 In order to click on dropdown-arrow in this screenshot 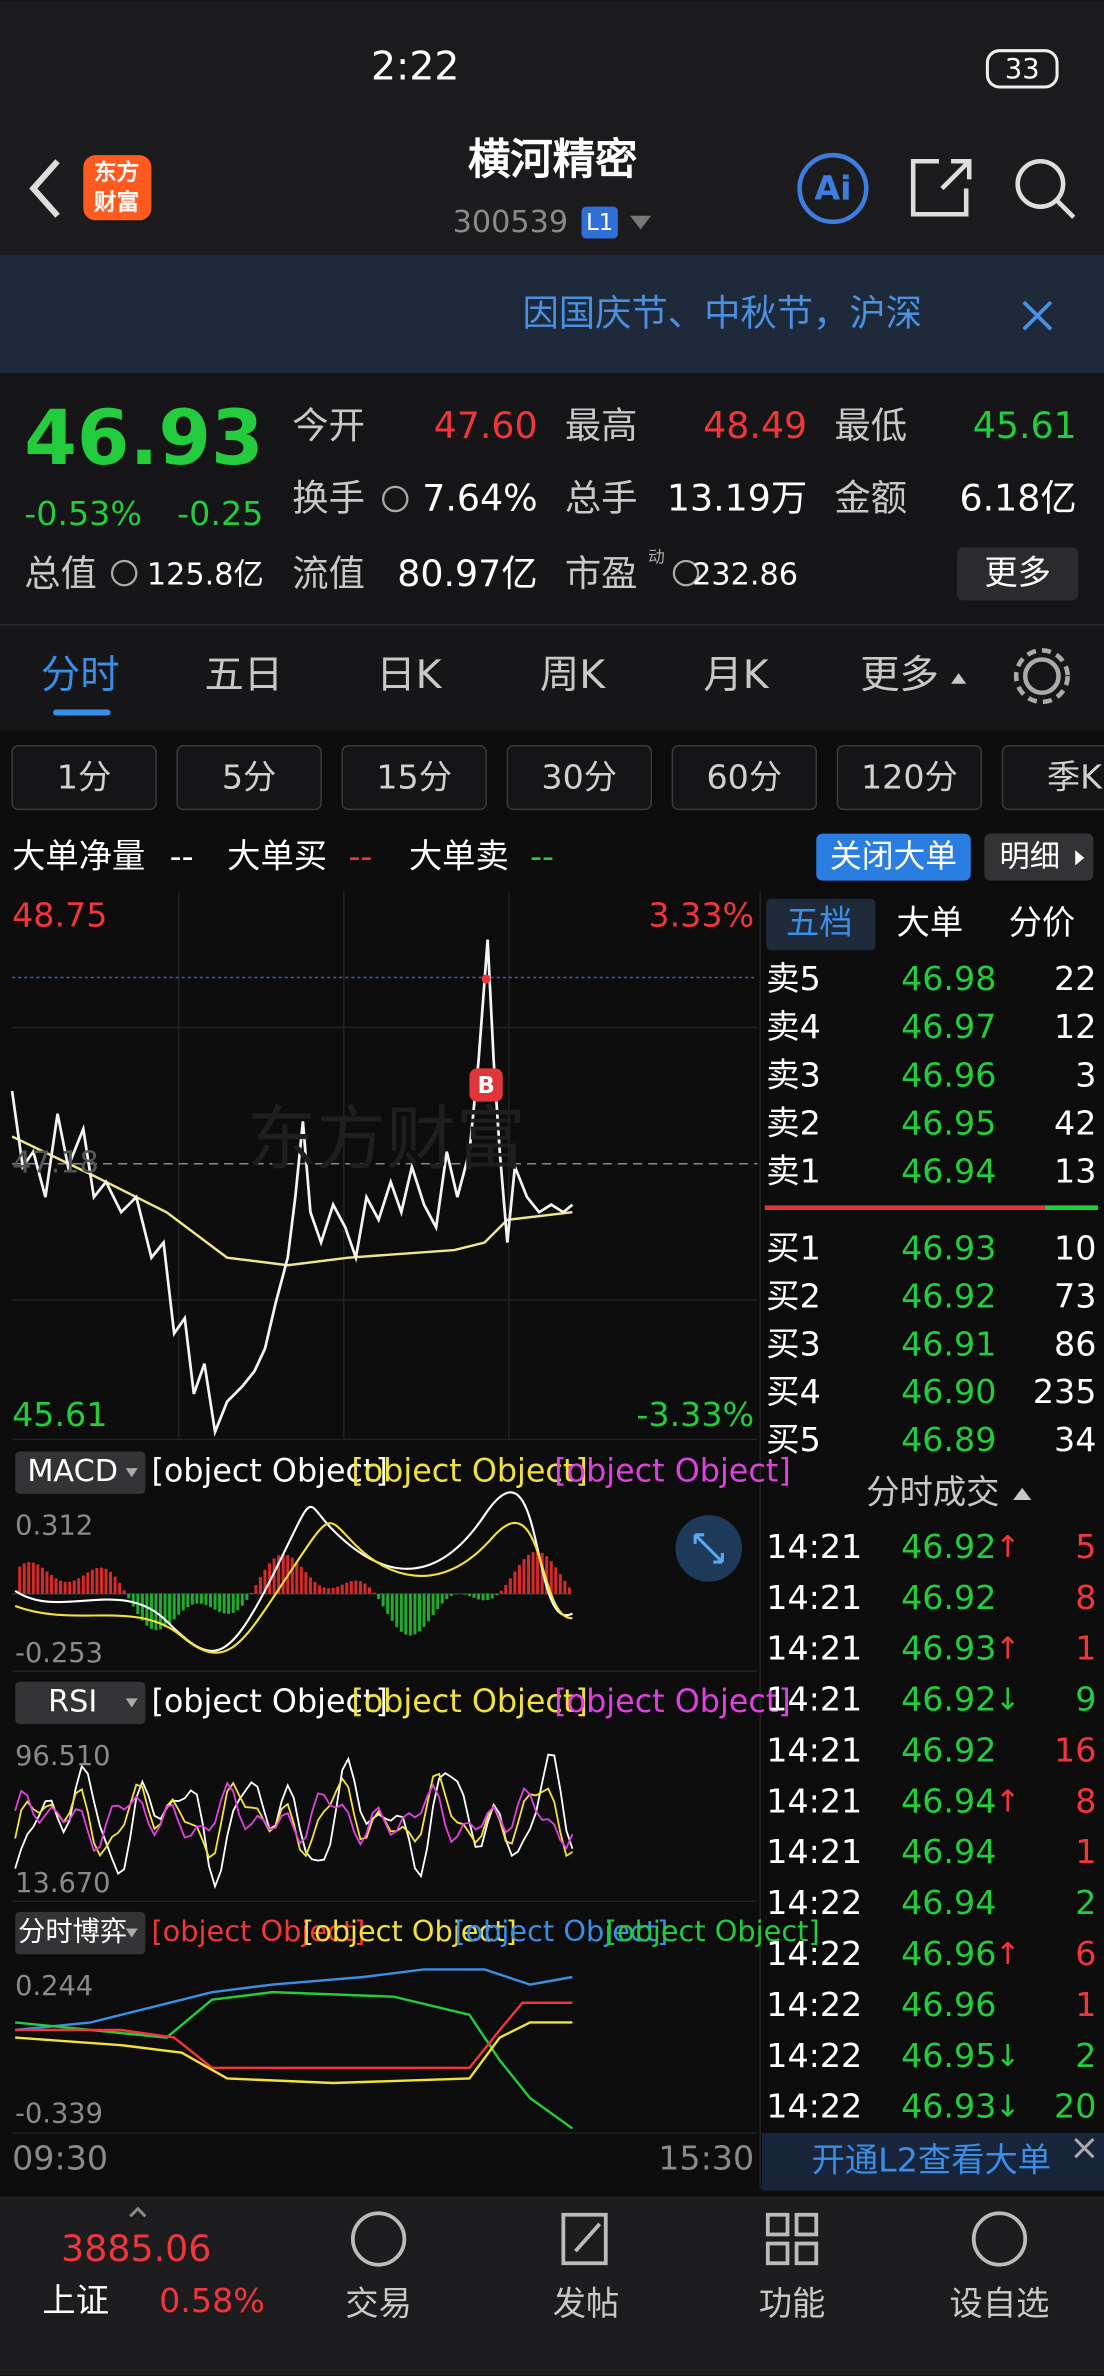, I will do `click(640, 222)`.